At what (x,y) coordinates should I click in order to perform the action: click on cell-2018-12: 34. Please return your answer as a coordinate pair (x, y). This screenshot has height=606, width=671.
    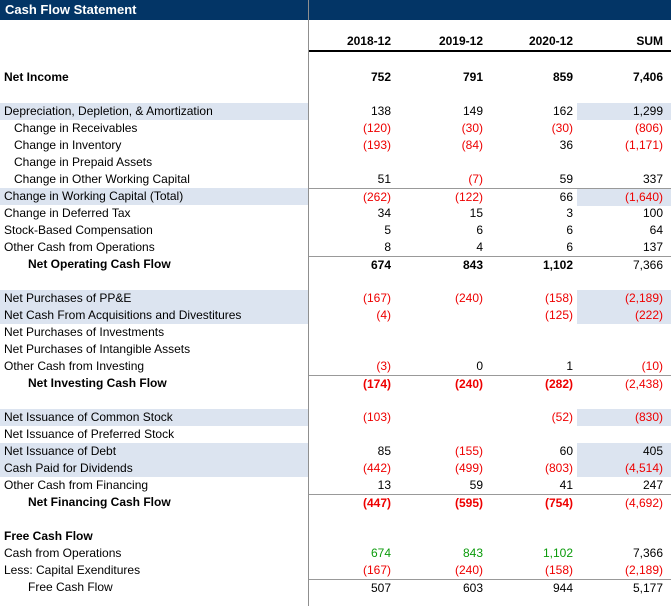
    Looking at the image, I should click on (384, 213).